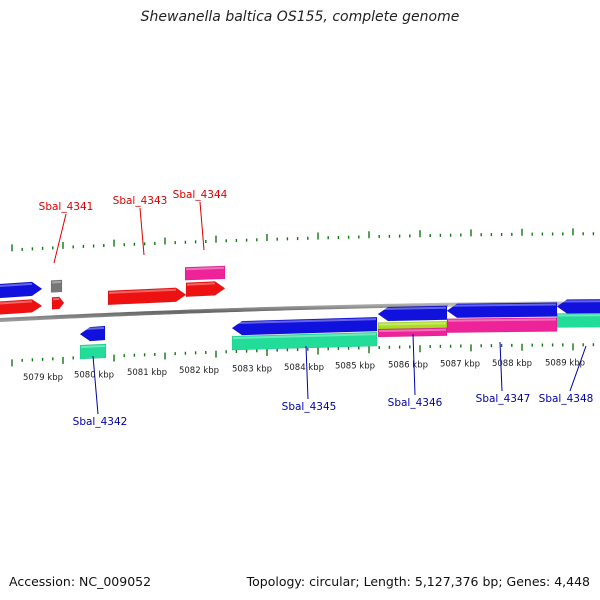 The width and height of the screenshot is (600, 600). Describe the element at coordinates (147, 373) in the screenshot. I see `kbp-label: 5081 kbp` at that location.